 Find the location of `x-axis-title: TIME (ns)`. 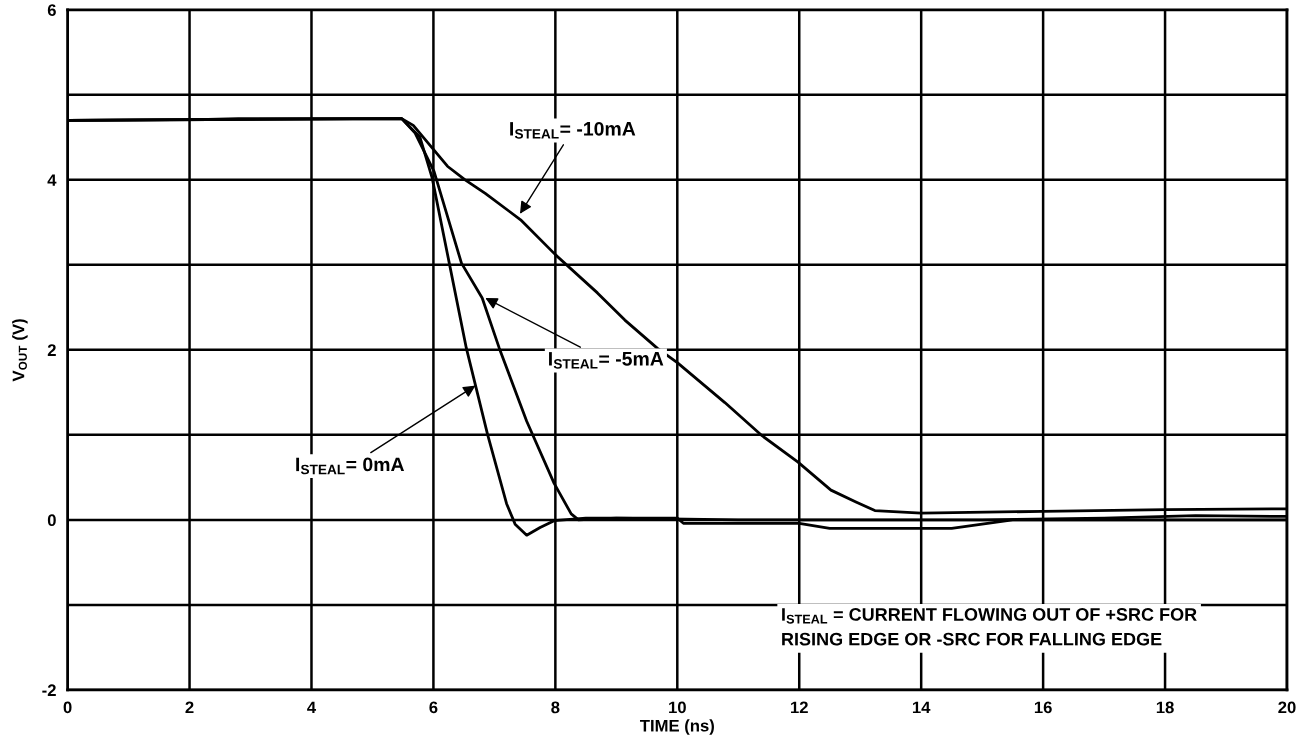

x-axis-title: TIME (ns) is located at coordinates (676, 727).